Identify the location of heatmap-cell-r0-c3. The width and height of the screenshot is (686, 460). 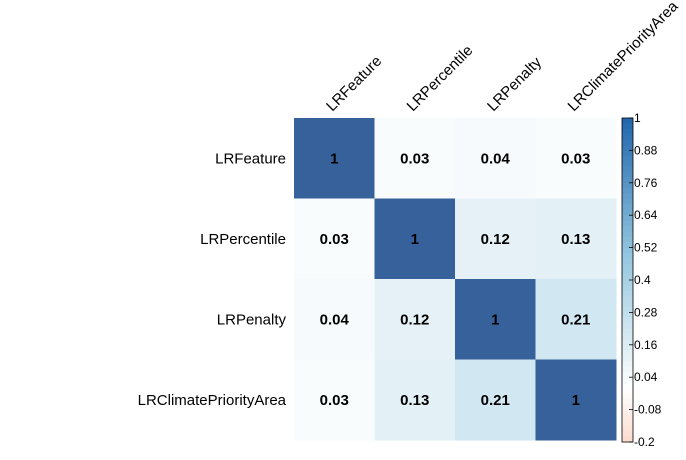
(576, 158).